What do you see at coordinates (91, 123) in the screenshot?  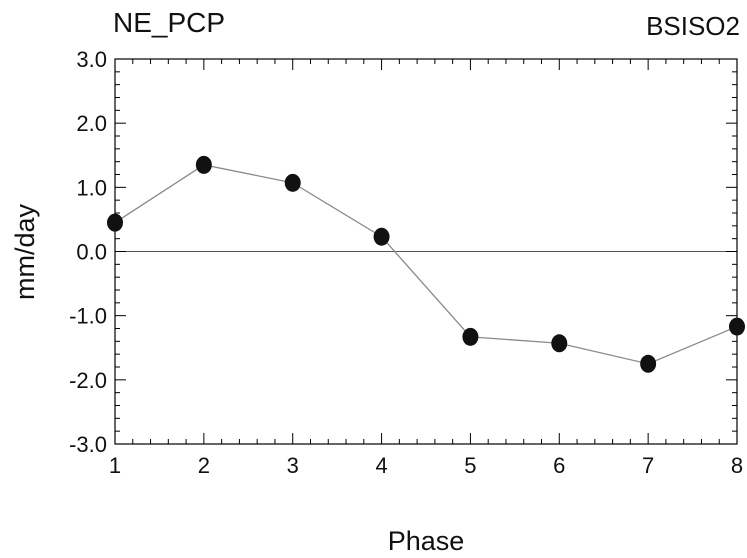 I see `y-tick-label: 2.0` at bounding box center [91, 123].